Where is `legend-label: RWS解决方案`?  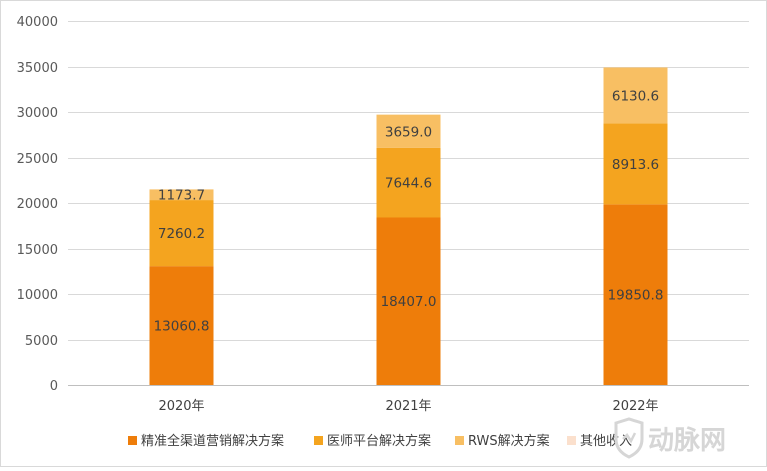
legend-label: RWS解决方案 is located at coordinates (509, 441).